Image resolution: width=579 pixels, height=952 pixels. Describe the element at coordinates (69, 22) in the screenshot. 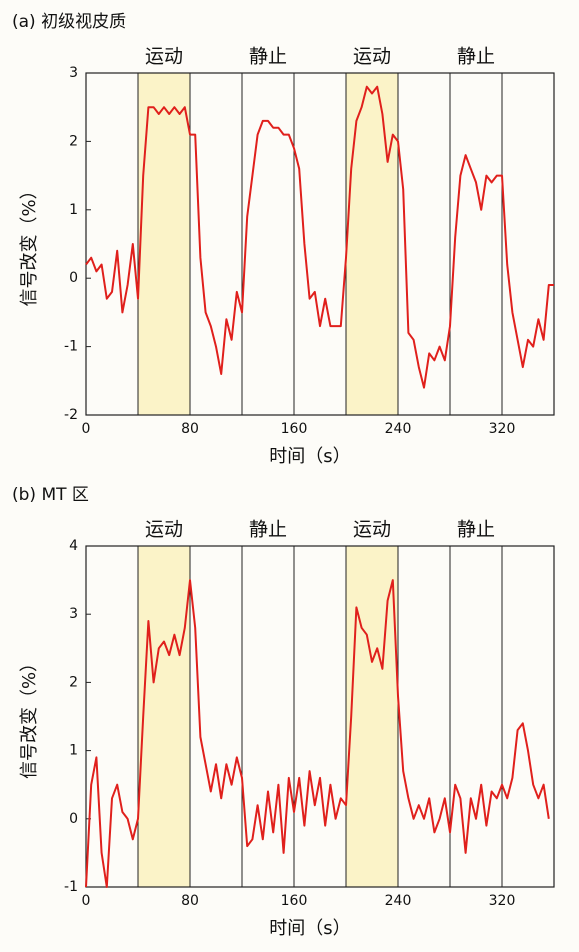

I see `panel-title: (a) 初级视皮质` at that location.